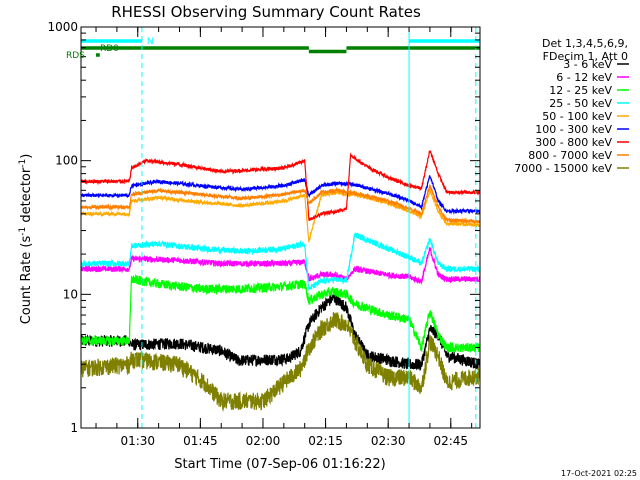  I want to click on x-tick-label: 01:45, so click(200, 441).